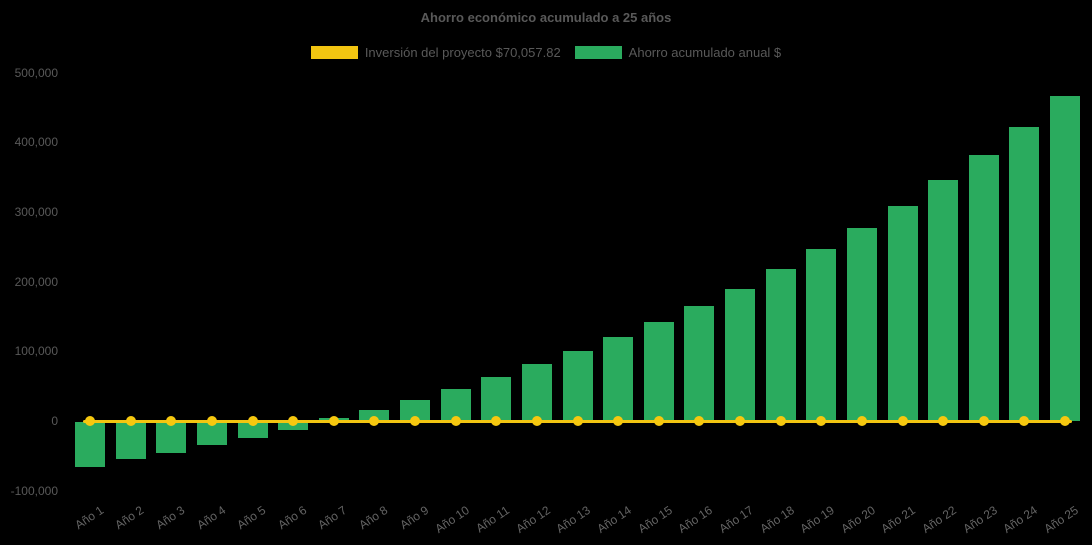  I want to click on x-label-año-21: Año 21, so click(898, 519).